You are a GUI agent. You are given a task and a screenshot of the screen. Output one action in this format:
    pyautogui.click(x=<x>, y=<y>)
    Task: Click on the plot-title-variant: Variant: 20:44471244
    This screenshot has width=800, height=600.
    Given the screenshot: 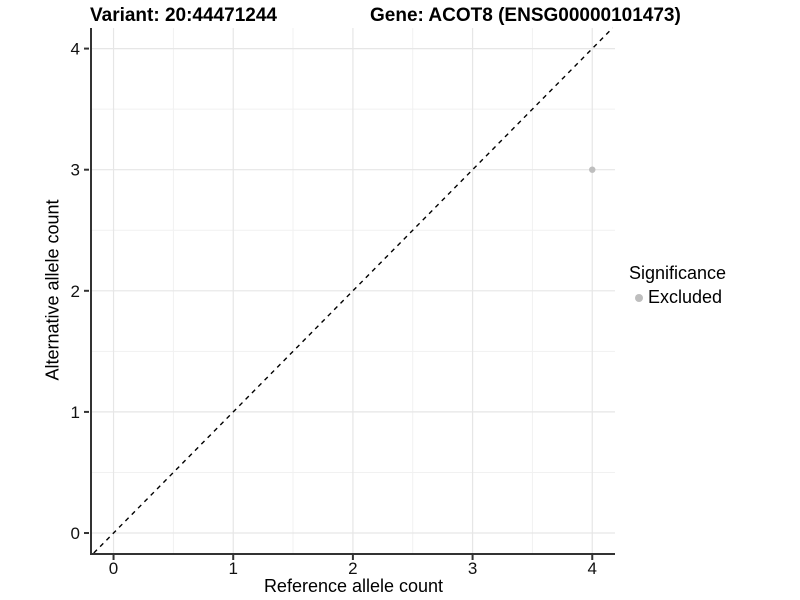 What is the action you would take?
    pyautogui.click(x=183, y=15)
    